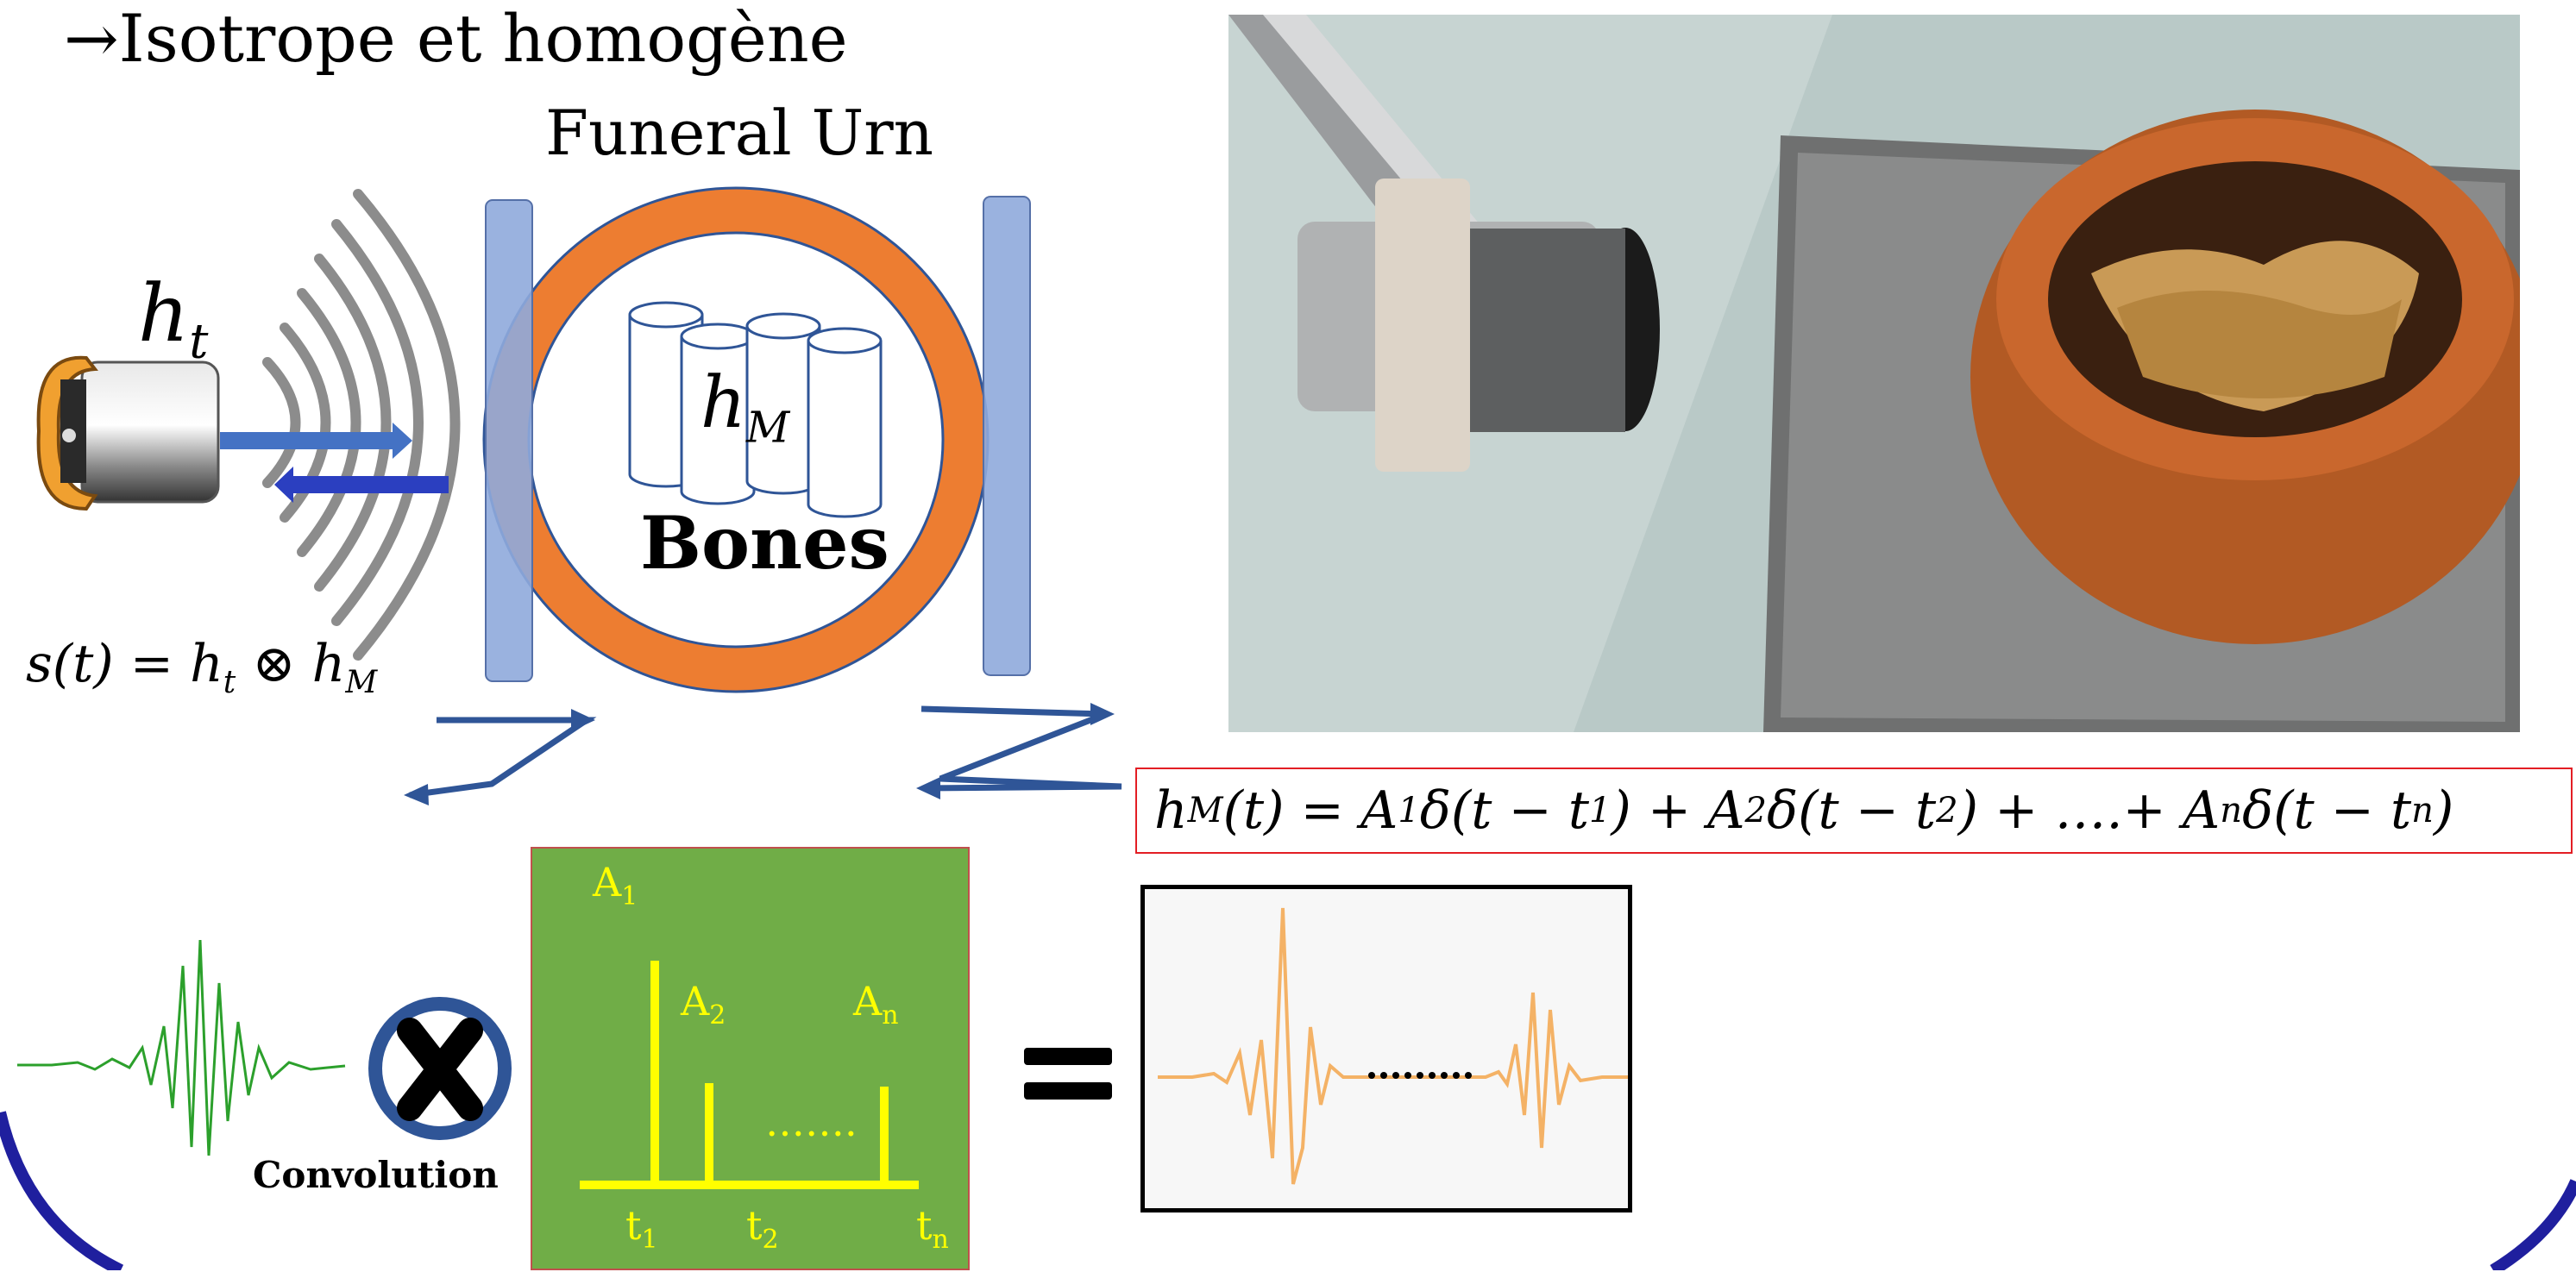 The width and height of the screenshot is (2576, 1272). I want to click on signal-equation: s(t) = ht ⊗ hM, so click(202, 667).